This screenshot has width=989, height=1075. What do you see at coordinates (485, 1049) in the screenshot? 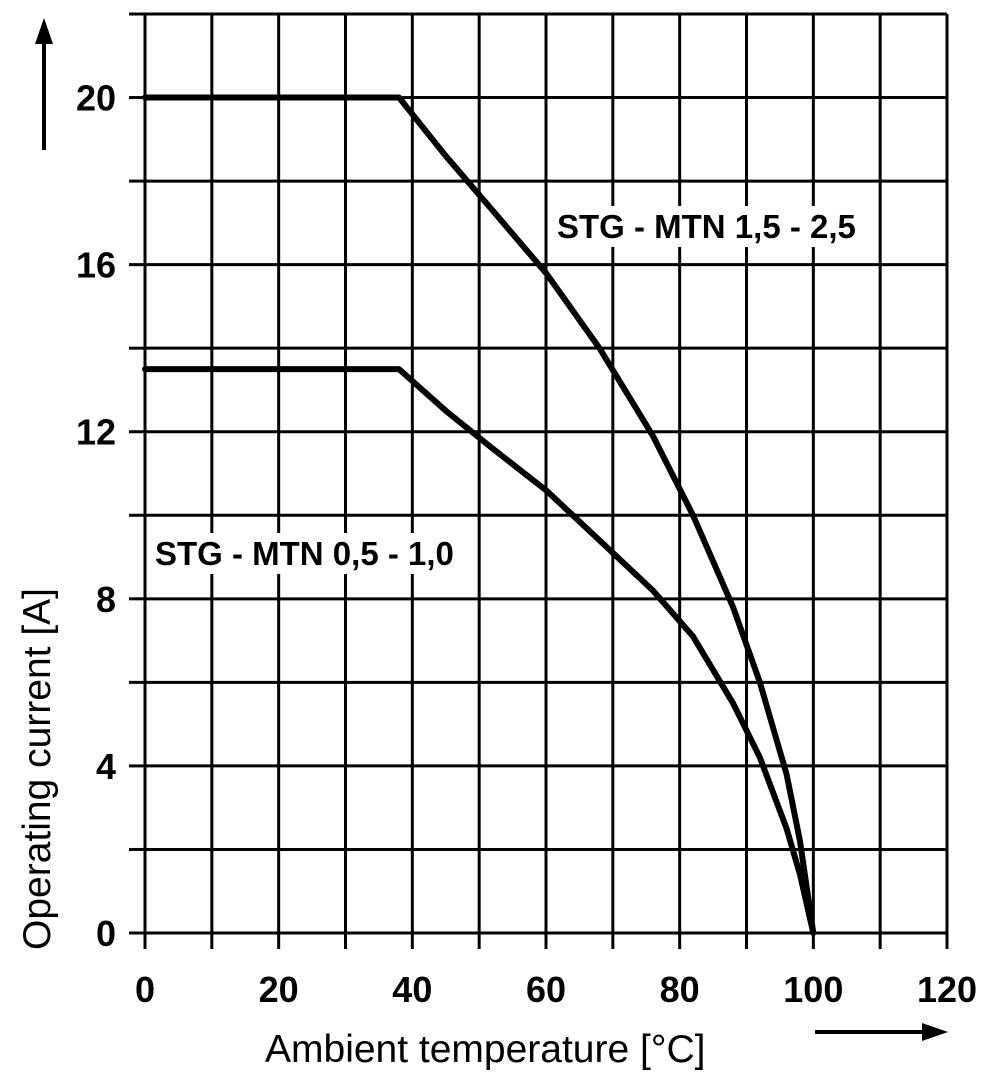
I see `x-axis-title: Ambient temperature [°C]` at bounding box center [485, 1049].